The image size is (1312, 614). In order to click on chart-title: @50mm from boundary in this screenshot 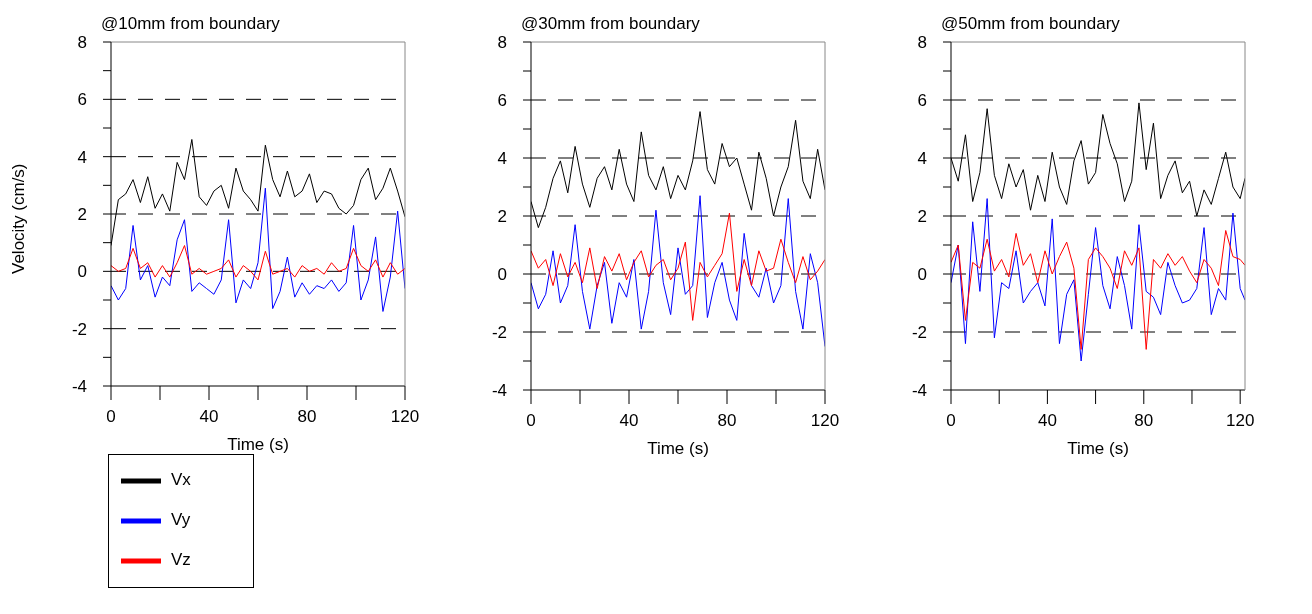, I will do `click(1031, 24)`.